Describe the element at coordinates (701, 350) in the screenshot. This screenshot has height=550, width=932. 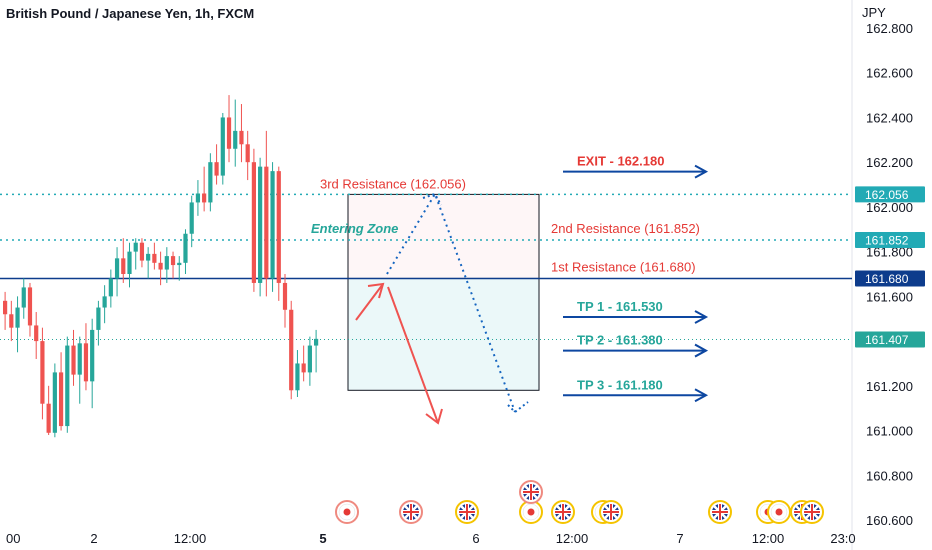
I see `tp2-arrow-head` at that location.